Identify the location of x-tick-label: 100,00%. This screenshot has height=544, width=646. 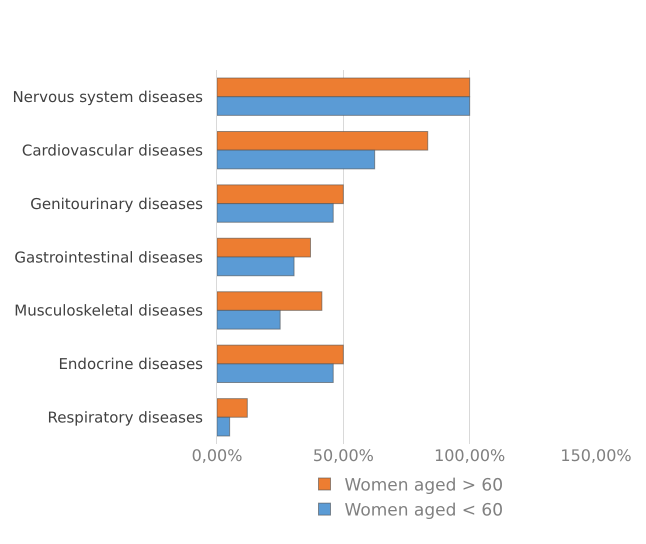
(470, 455).